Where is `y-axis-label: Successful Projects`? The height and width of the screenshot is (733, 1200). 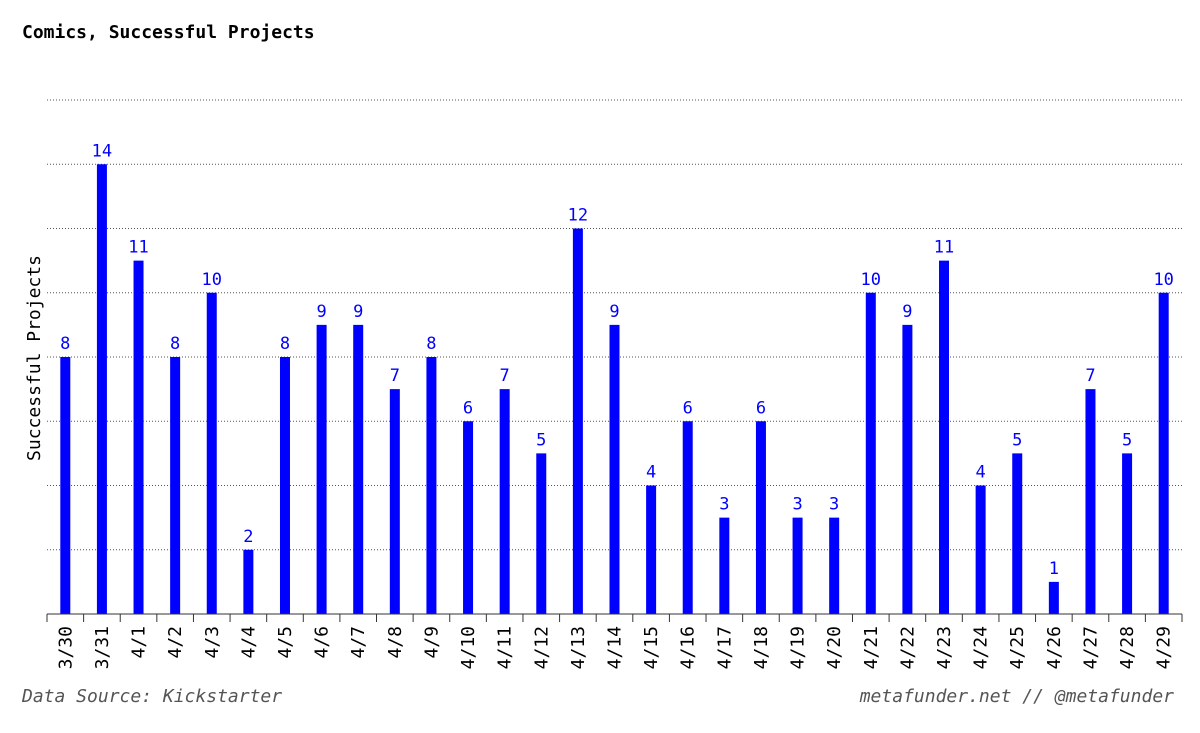 y-axis-label: Successful Projects is located at coordinates (34, 358).